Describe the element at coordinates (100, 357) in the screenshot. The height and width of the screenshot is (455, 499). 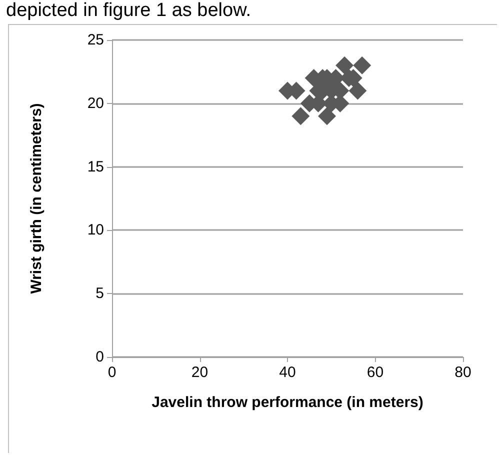
I see `y-tick-label: 0` at that location.